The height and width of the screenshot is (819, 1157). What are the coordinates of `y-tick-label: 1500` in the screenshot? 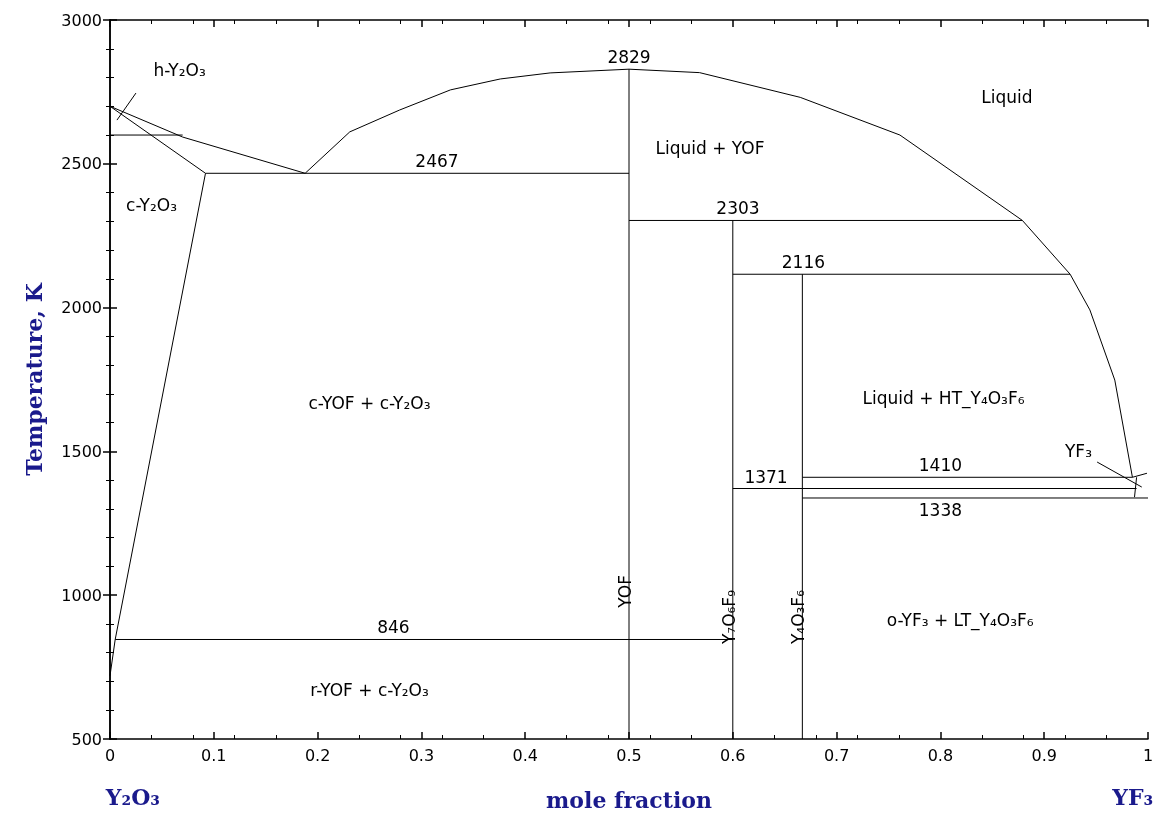 It's located at (81, 451).